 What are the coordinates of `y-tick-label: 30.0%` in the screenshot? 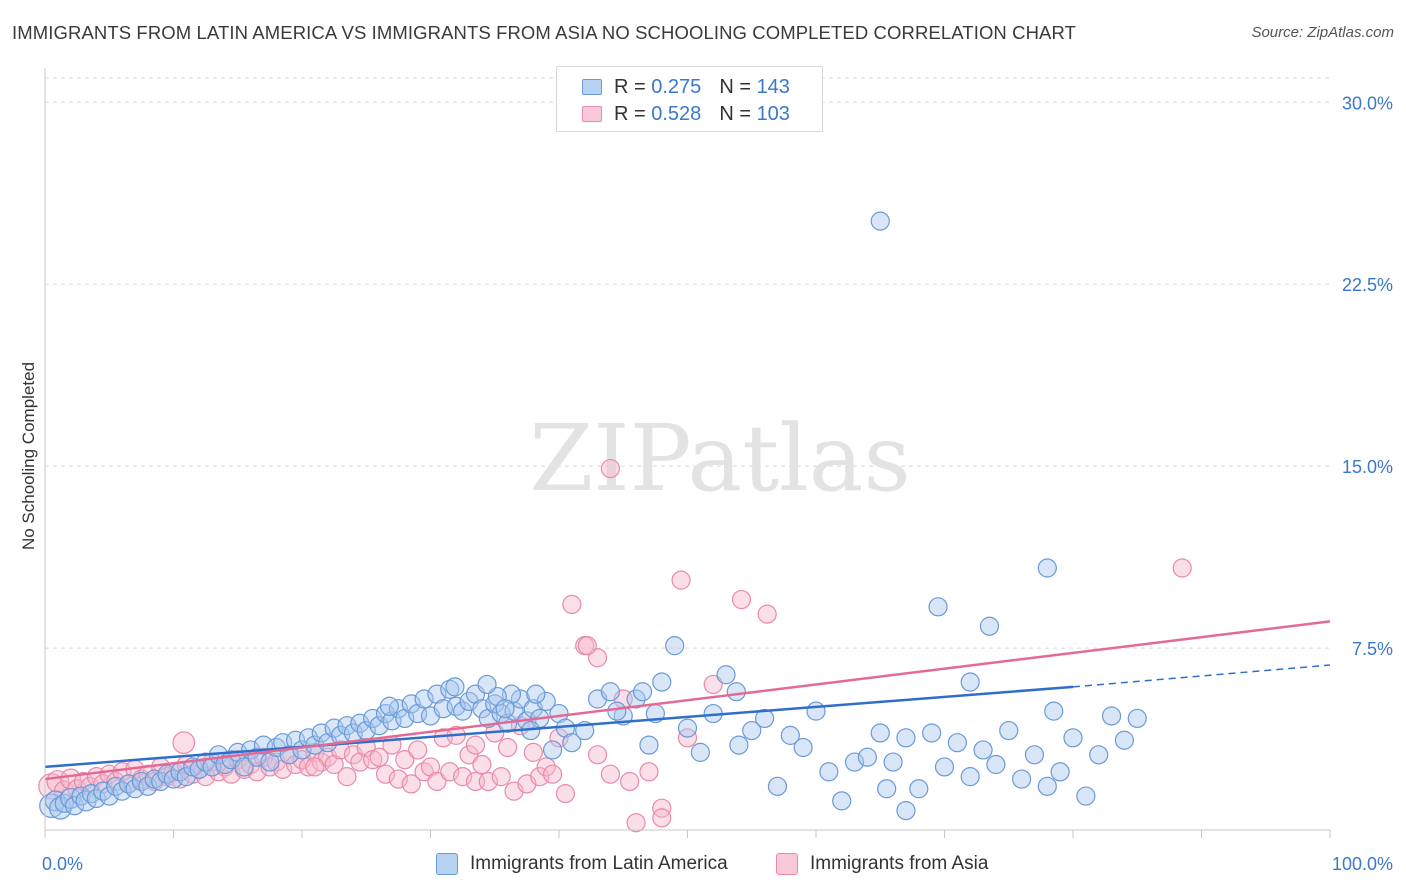 It's located at (1367, 103).